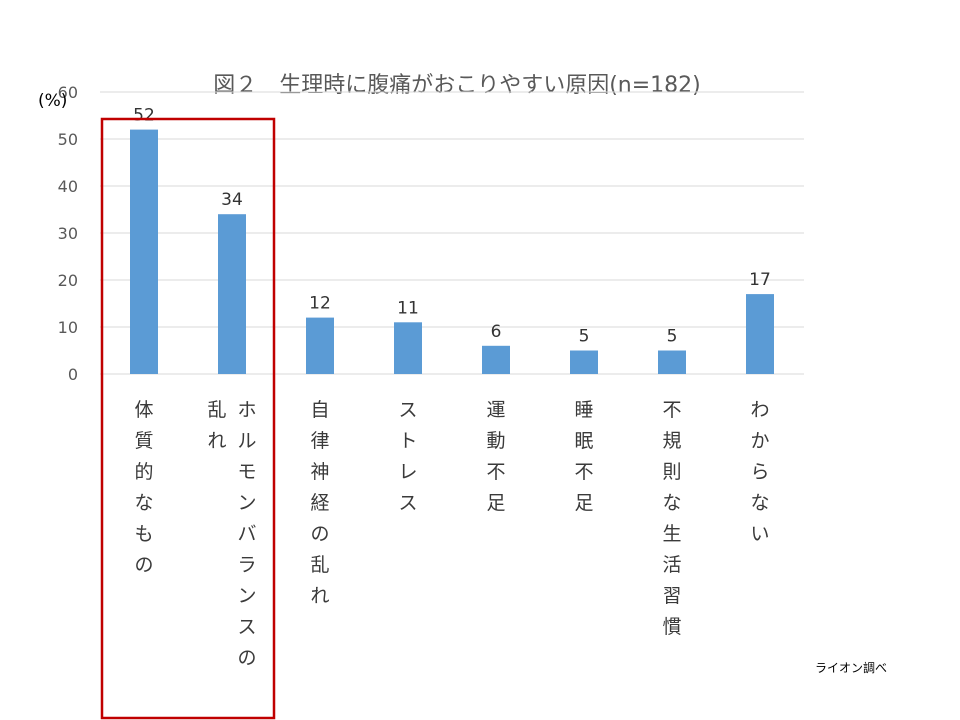 The height and width of the screenshot is (720, 960). Describe the element at coordinates (73, 374) in the screenshot. I see `y-tick-label-0: 0` at that location.